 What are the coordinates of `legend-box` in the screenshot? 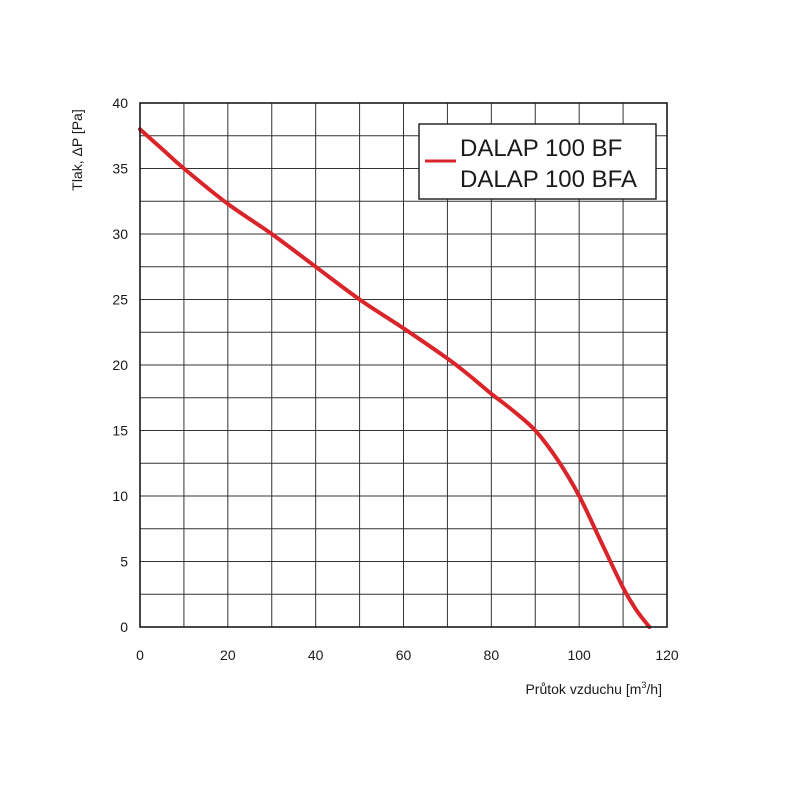 It's located at (537, 161).